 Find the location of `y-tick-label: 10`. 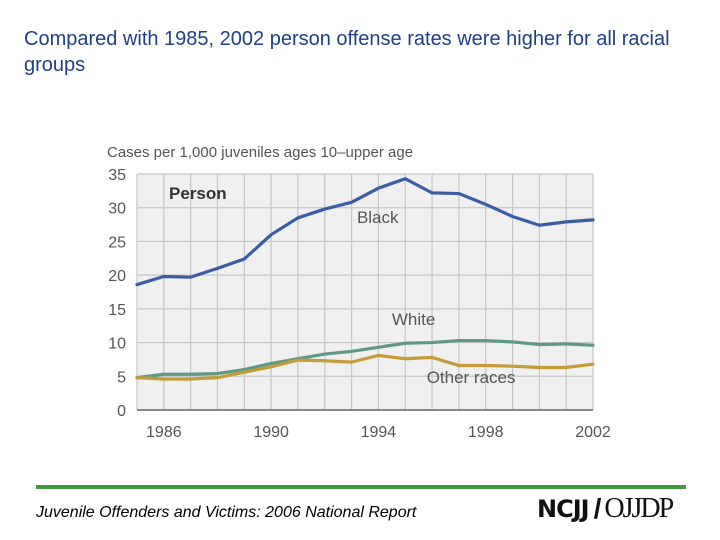

y-tick-label: 10 is located at coordinates (117, 344).